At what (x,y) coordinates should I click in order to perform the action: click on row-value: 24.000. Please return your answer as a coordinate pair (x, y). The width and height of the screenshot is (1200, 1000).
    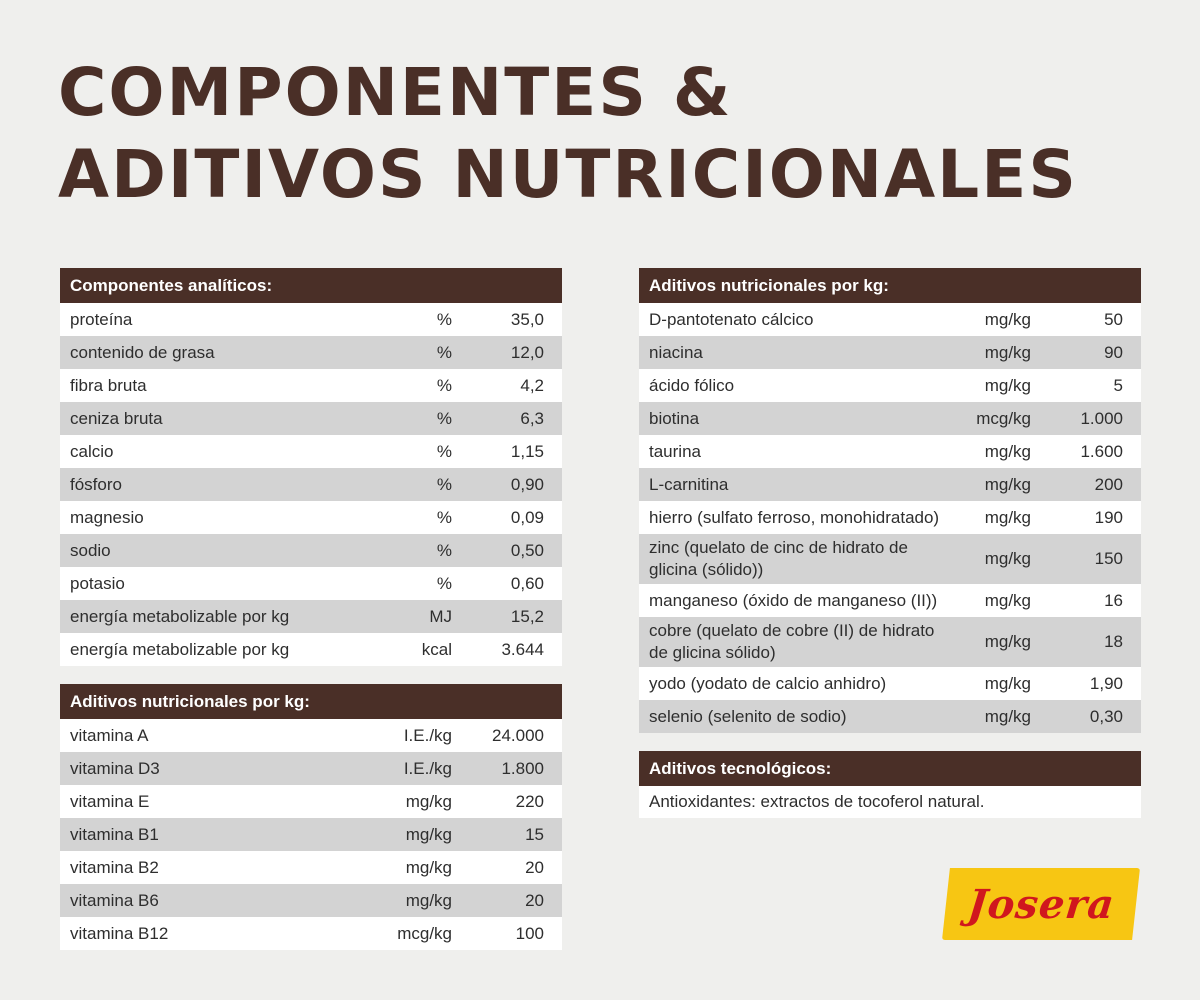
    Looking at the image, I should click on (518, 735).